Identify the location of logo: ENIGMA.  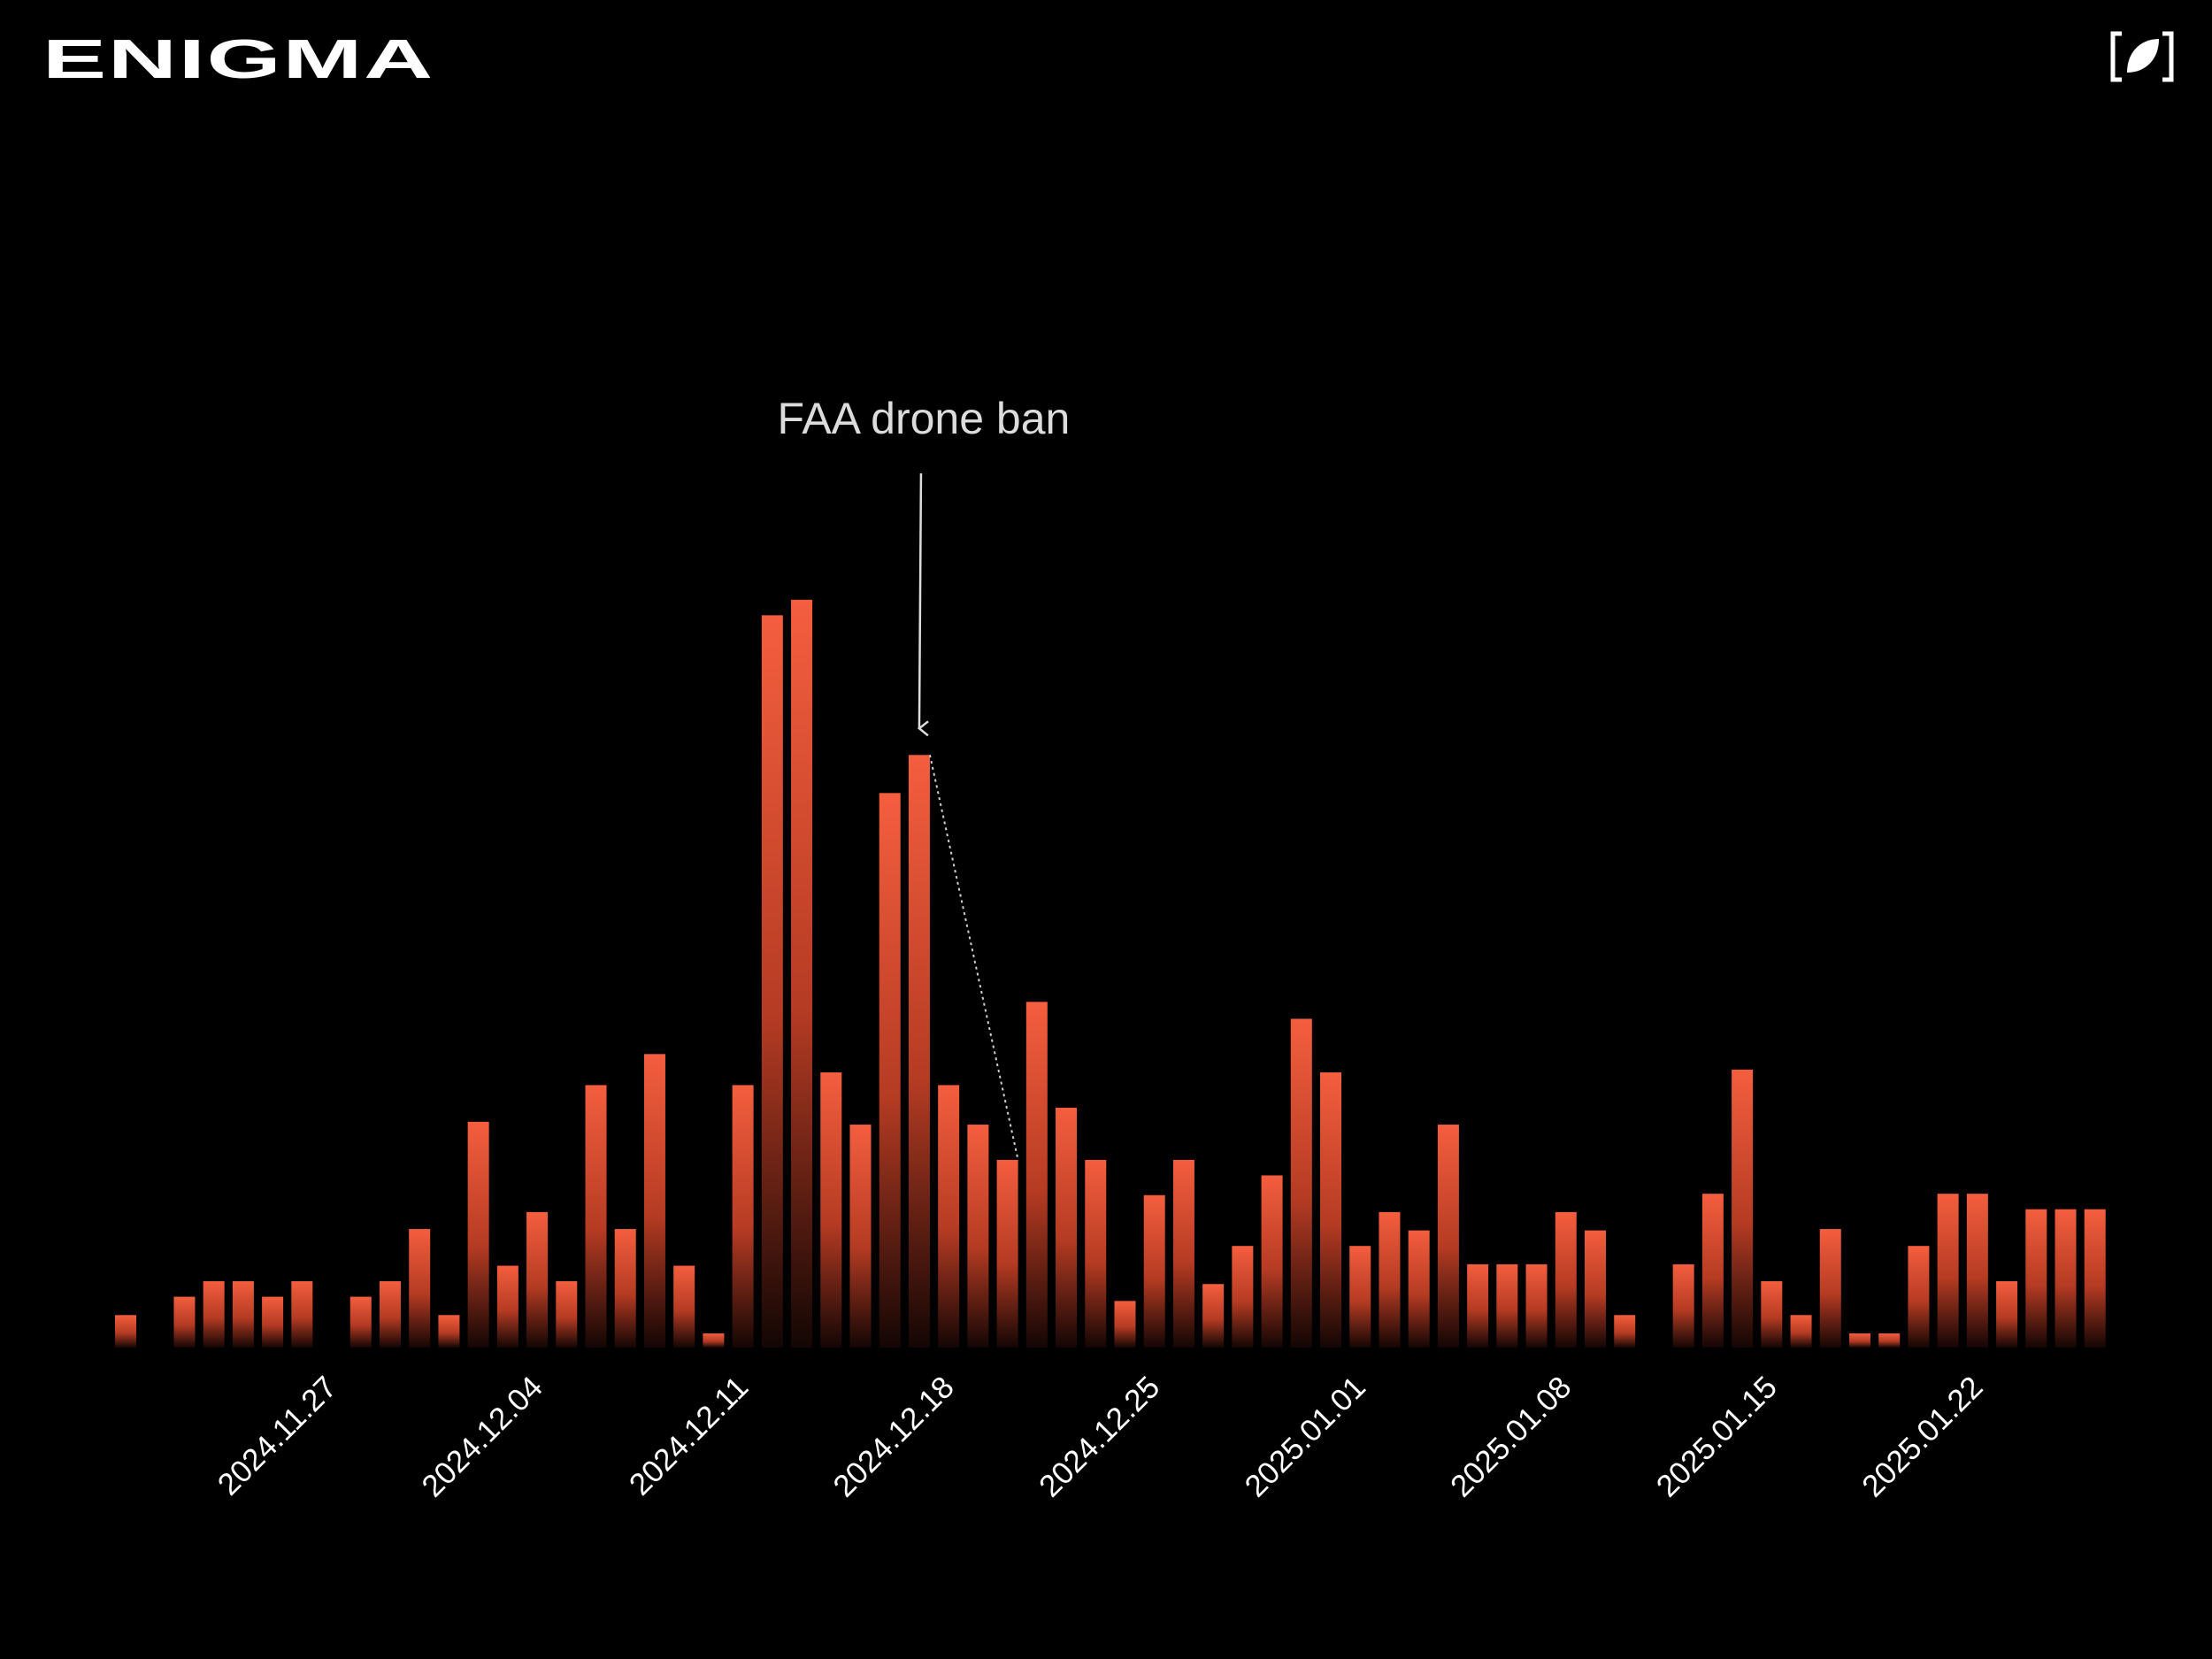
(238, 60).